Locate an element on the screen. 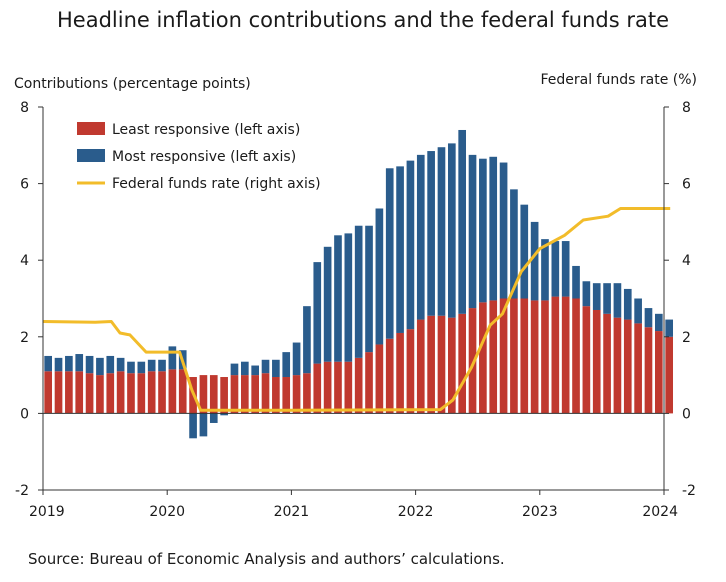 This screenshot has height=582, width=726. x-tick-label: 2020 is located at coordinates (167, 512).